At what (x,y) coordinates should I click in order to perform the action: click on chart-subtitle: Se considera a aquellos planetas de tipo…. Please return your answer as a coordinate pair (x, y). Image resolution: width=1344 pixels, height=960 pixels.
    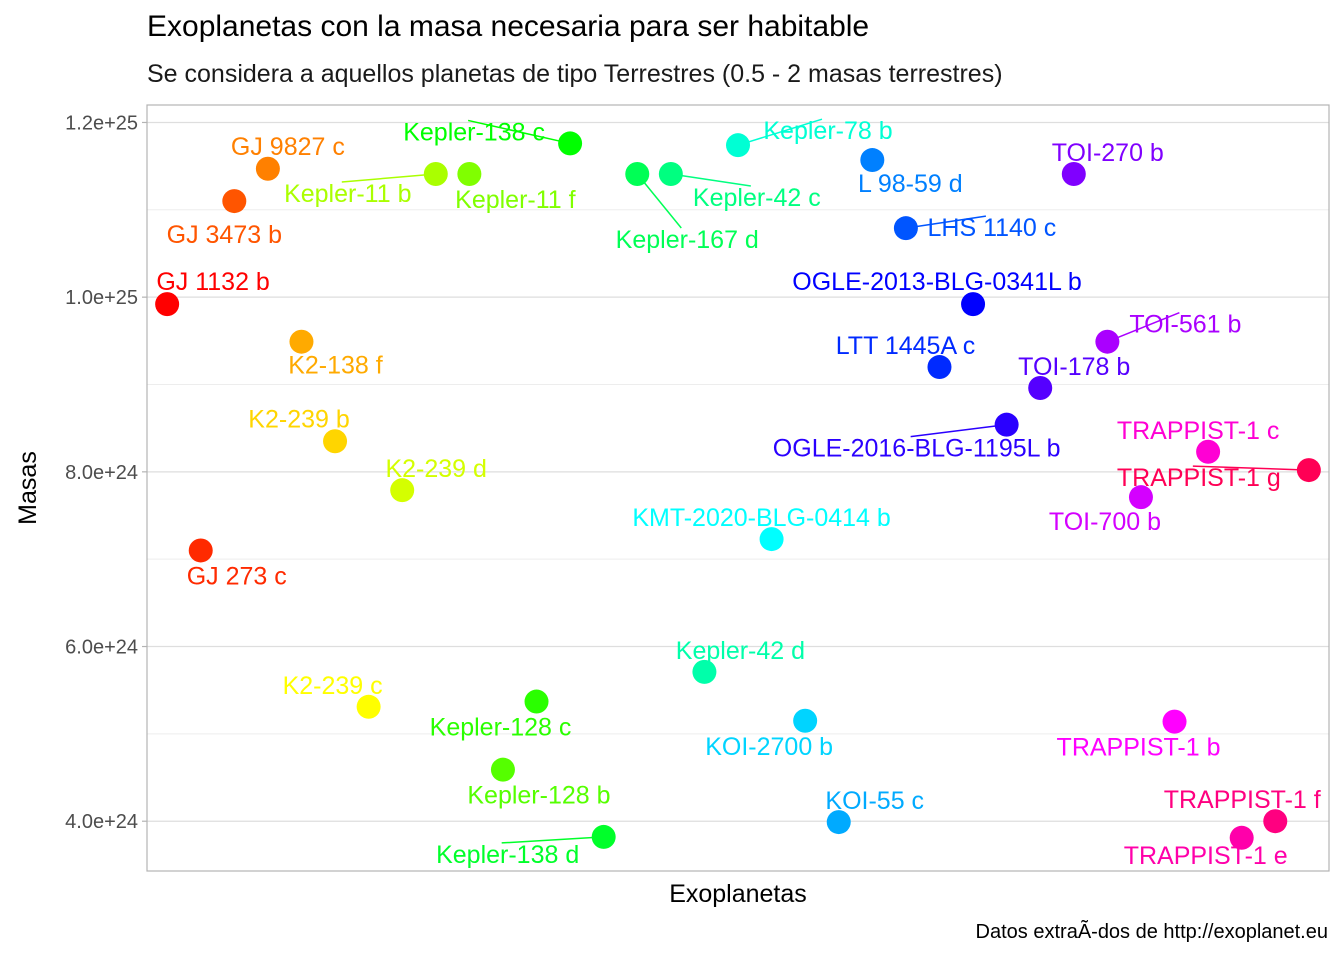
    Looking at the image, I should click on (575, 74).